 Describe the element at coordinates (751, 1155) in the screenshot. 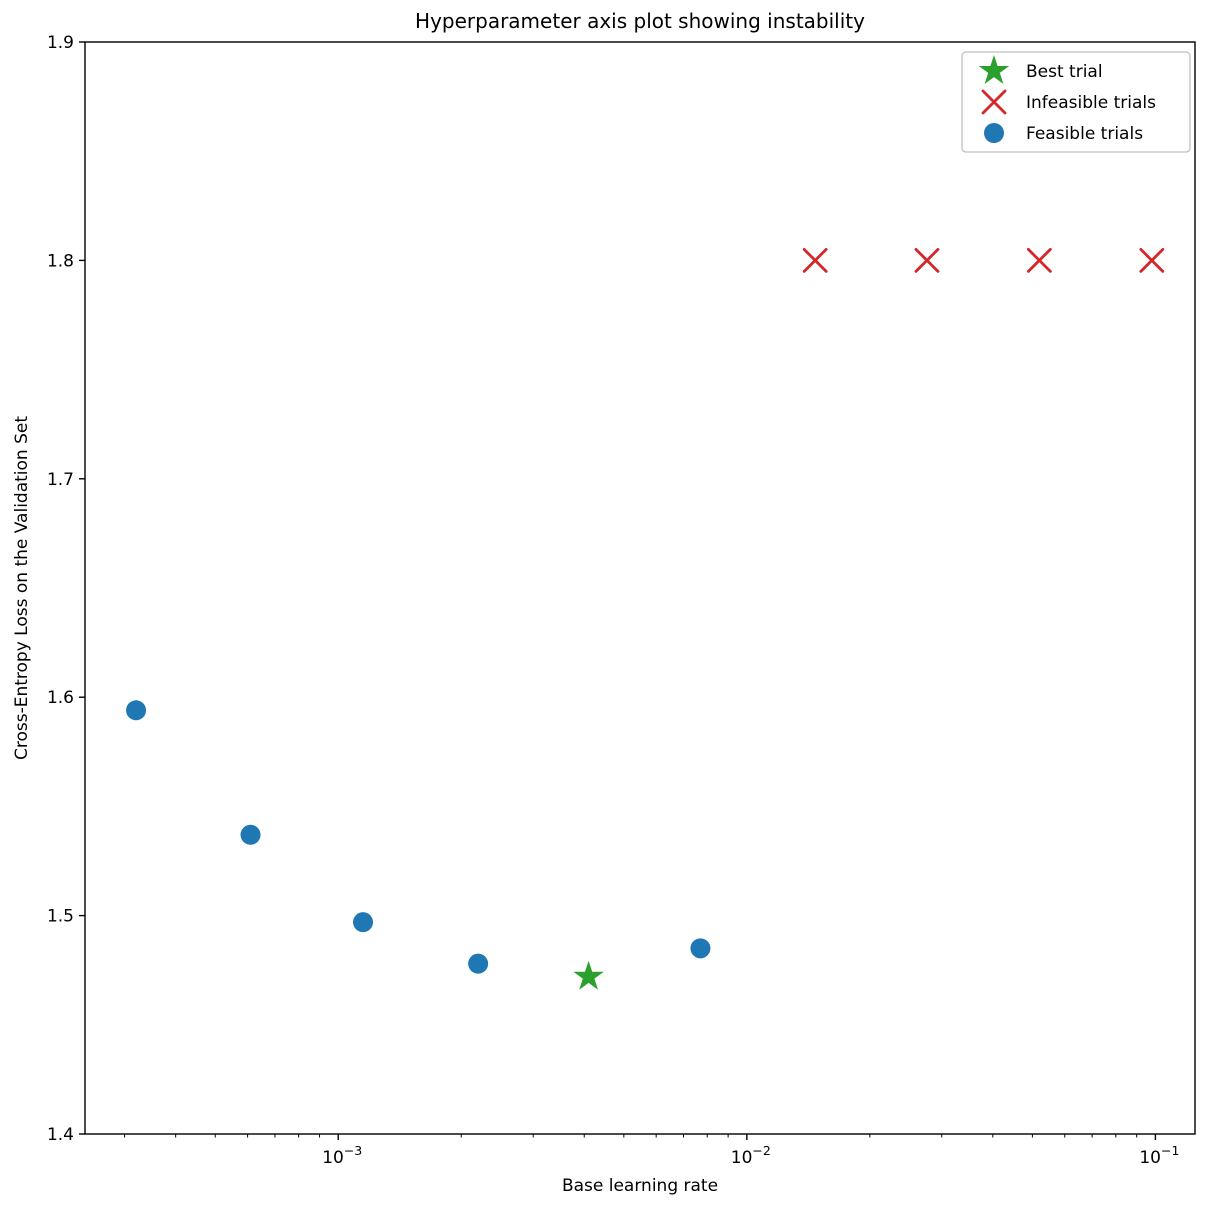

I see `x-tick-label: 10⁻²` at that location.